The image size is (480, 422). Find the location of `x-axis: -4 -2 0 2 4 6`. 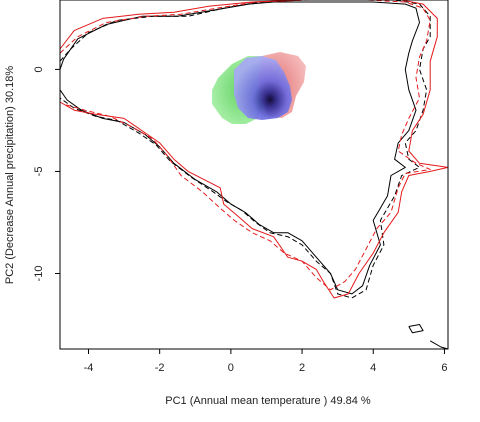

x-axis: -4 -2 0 2 4 6 is located at coordinates (266, 361).